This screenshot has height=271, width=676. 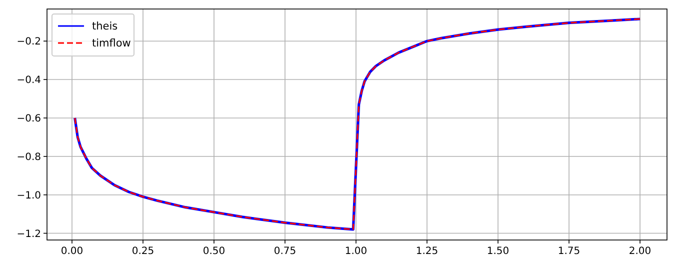 What do you see at coordinates (72, 251) in the screenshot?
I see `x-tick-label: 0.00` at bounding box center [72, 251].